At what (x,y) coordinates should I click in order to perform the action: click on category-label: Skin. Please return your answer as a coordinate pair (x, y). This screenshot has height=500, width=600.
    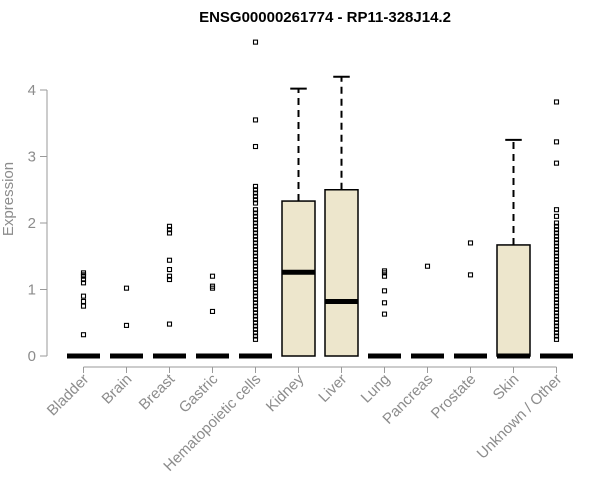
    Looking at the image, I should click on (506, 387).